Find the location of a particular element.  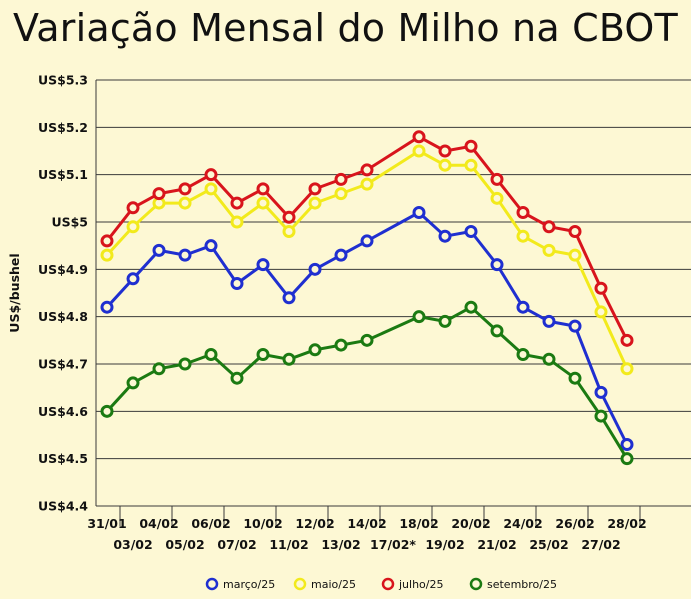

x-tick-label: 18/02 is located at coordinates (418, 523).